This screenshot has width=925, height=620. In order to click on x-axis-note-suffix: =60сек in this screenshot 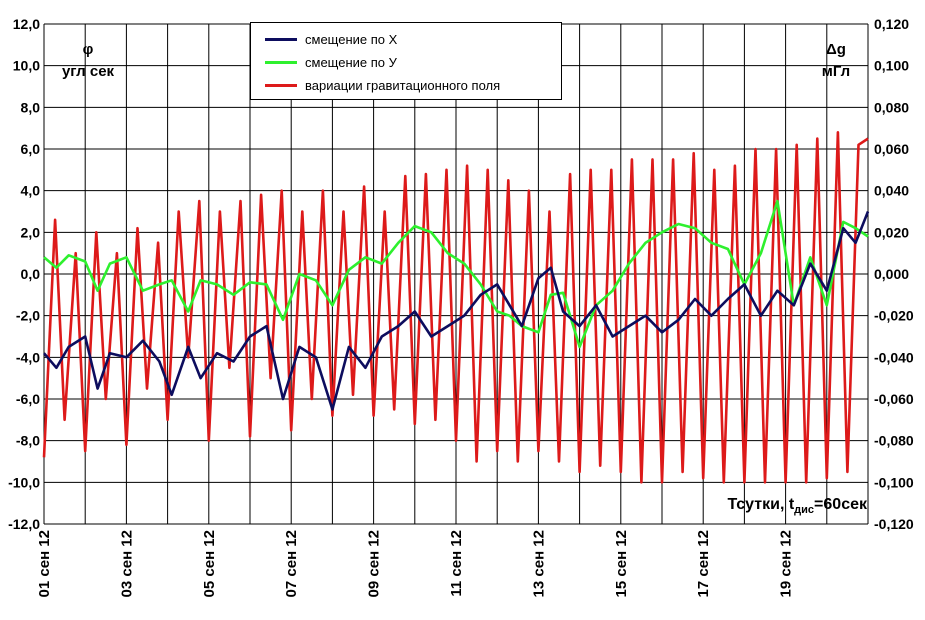, I will do `click(840, 504)`.